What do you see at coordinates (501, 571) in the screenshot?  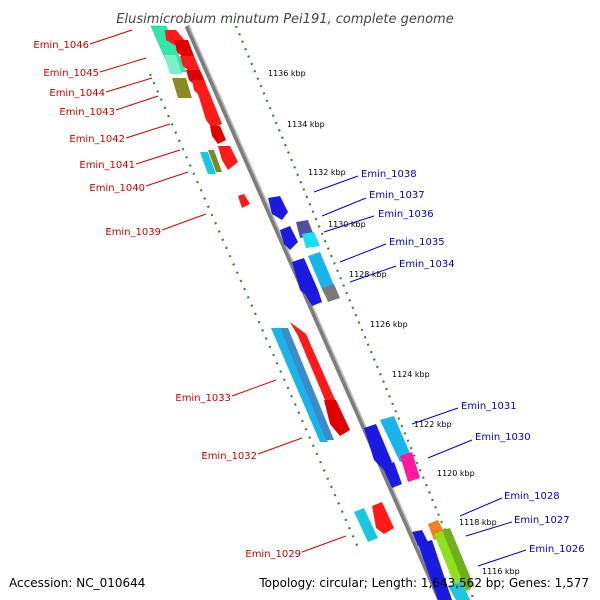 I see `tick-label: 1116 kbp` at bounding box center [501, 571].